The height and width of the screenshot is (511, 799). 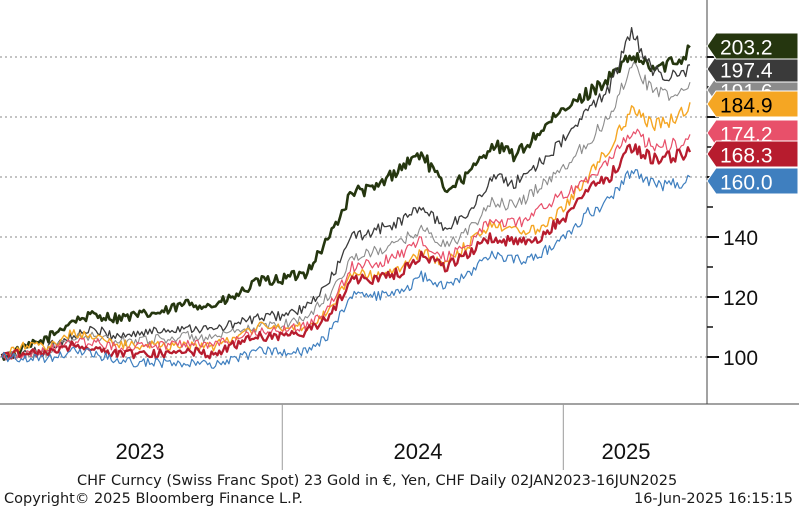 What do you see at coordinates (746, 106) in the screenshot?
I see `label-text: 184.9` at bounding box center [746, 106].